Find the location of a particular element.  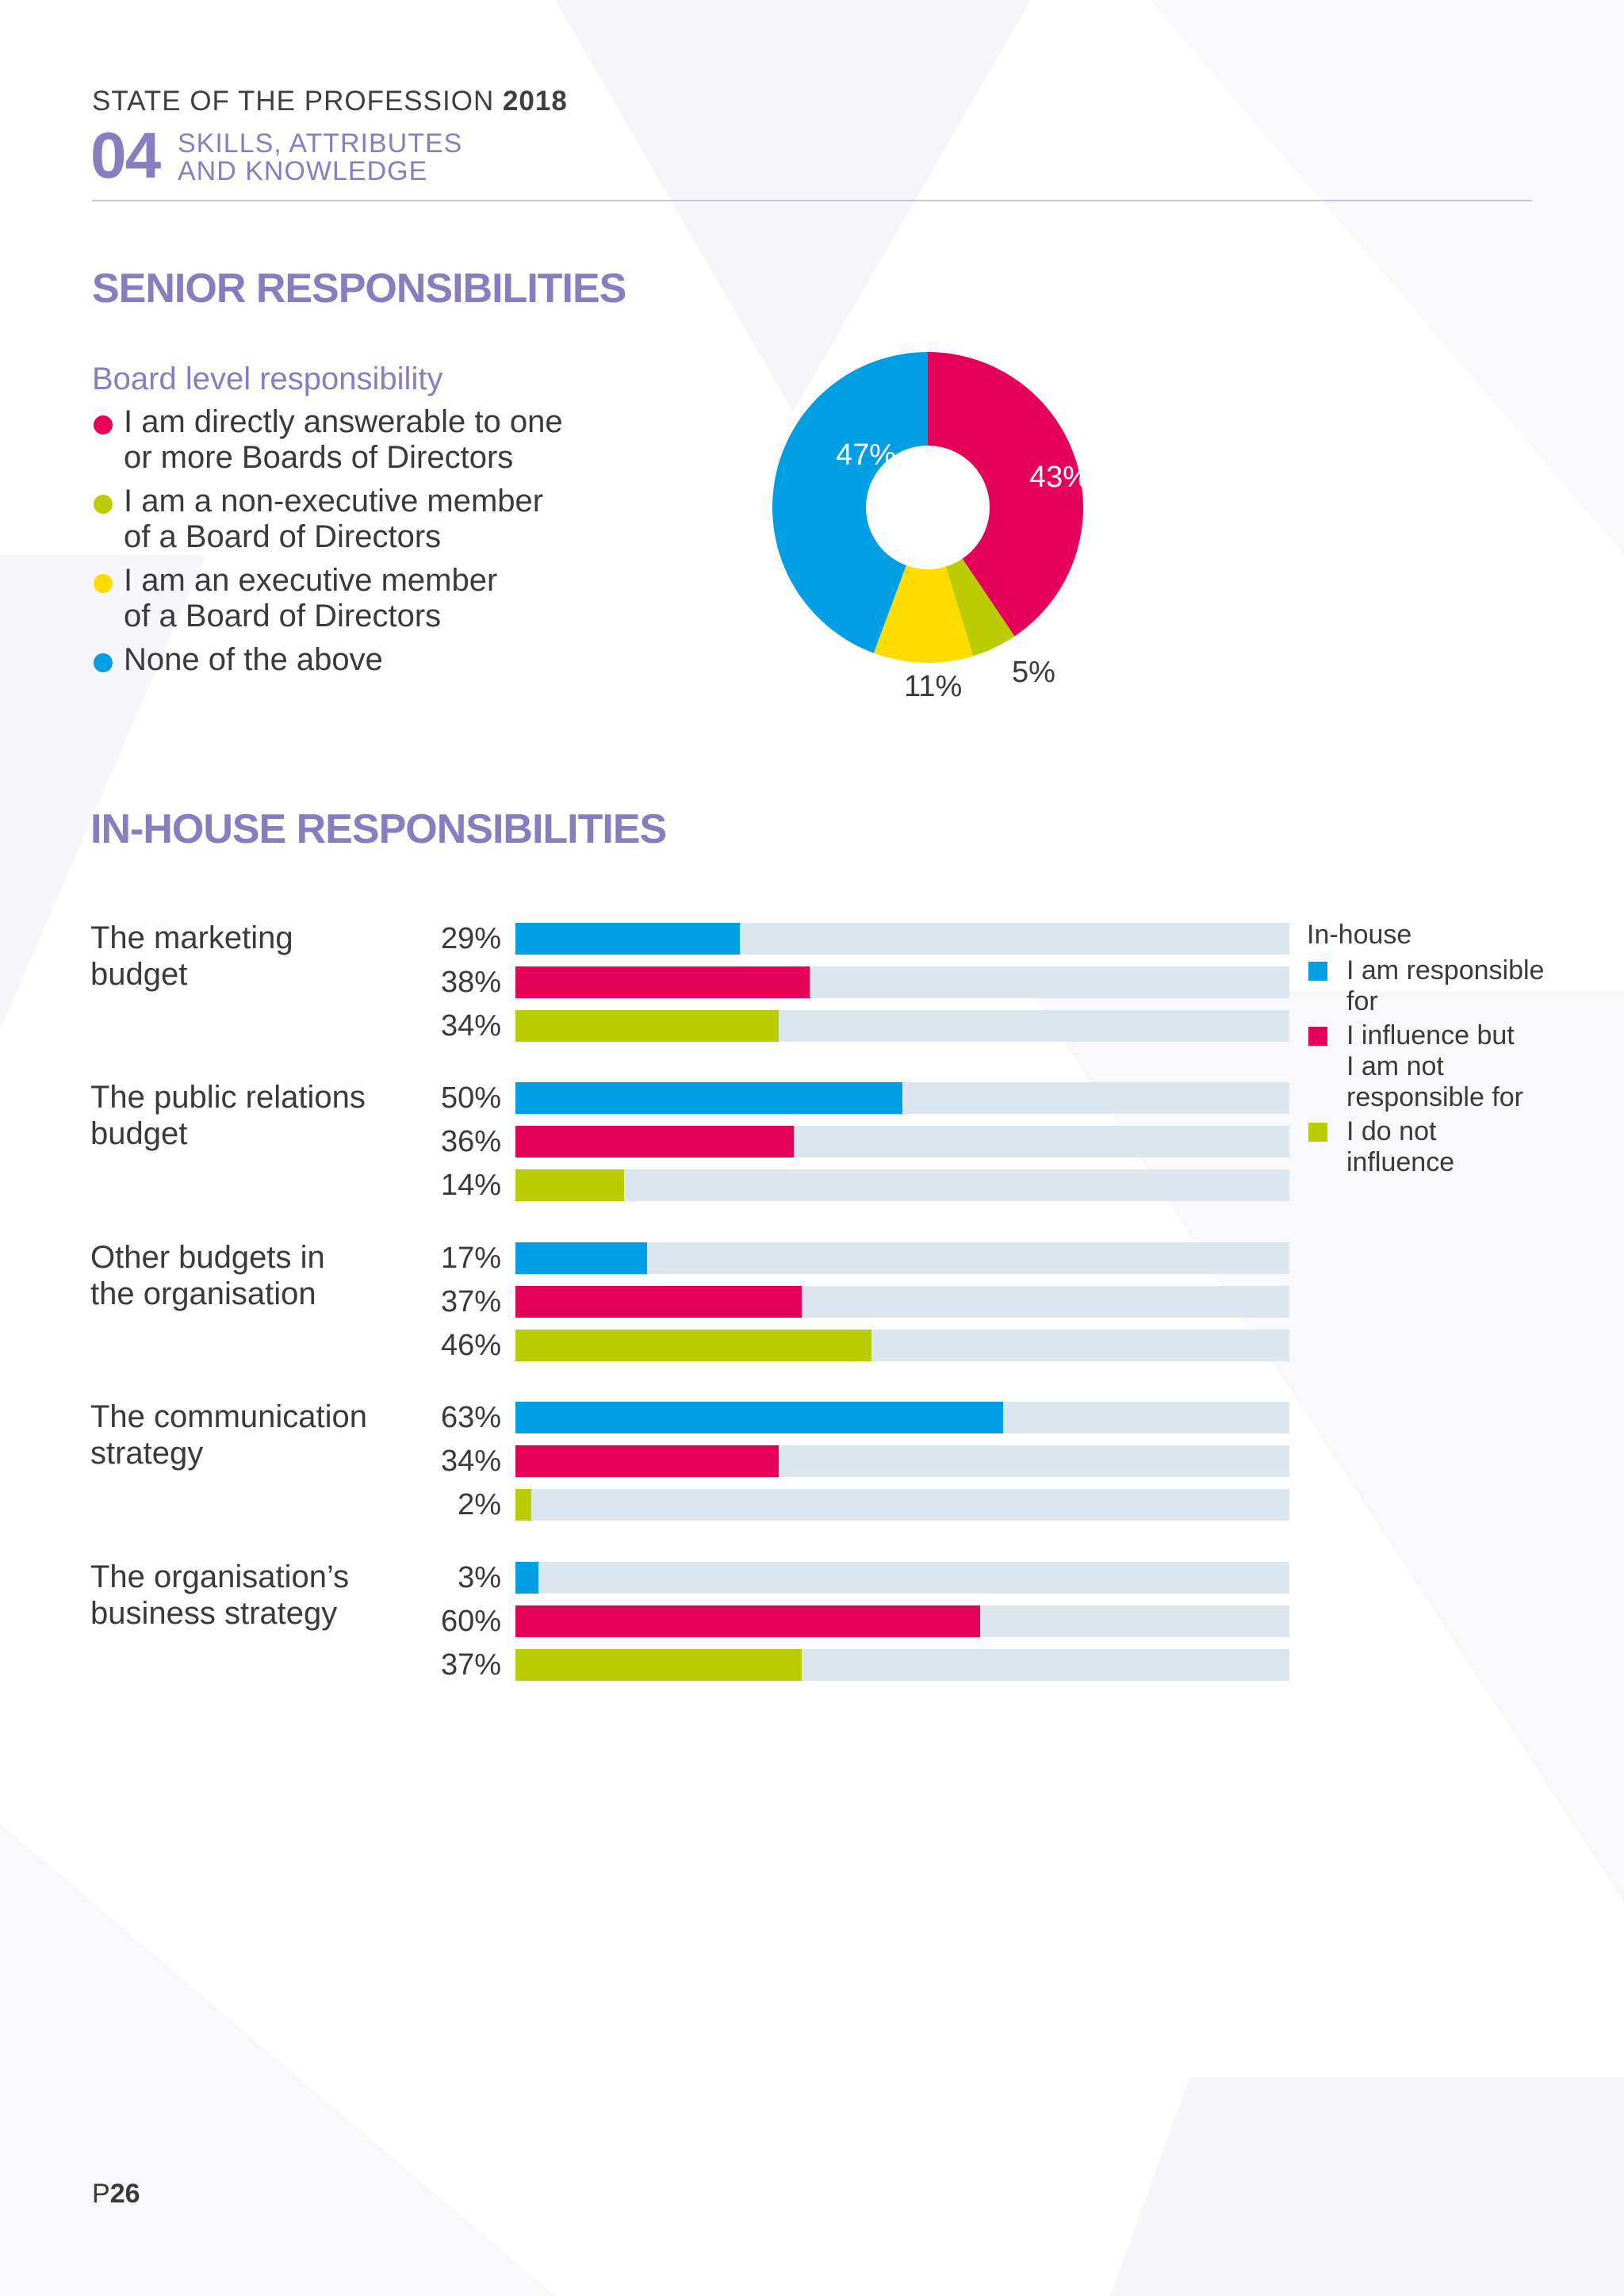

bar-value-label: 60% is located at coordinates (470, 1622).